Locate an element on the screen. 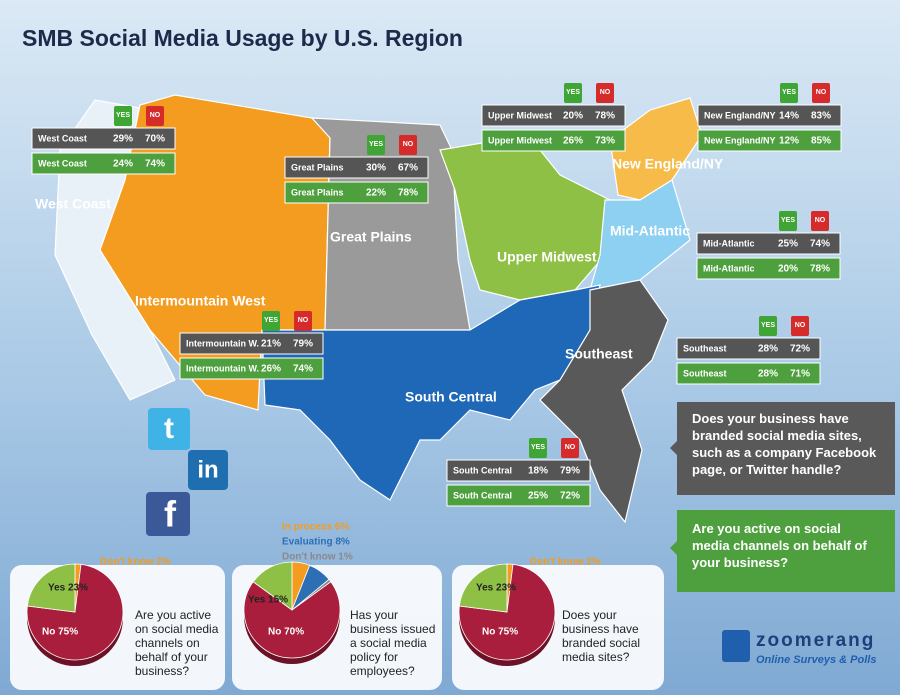  map-label: South Central is located at coordinates (451, 397).